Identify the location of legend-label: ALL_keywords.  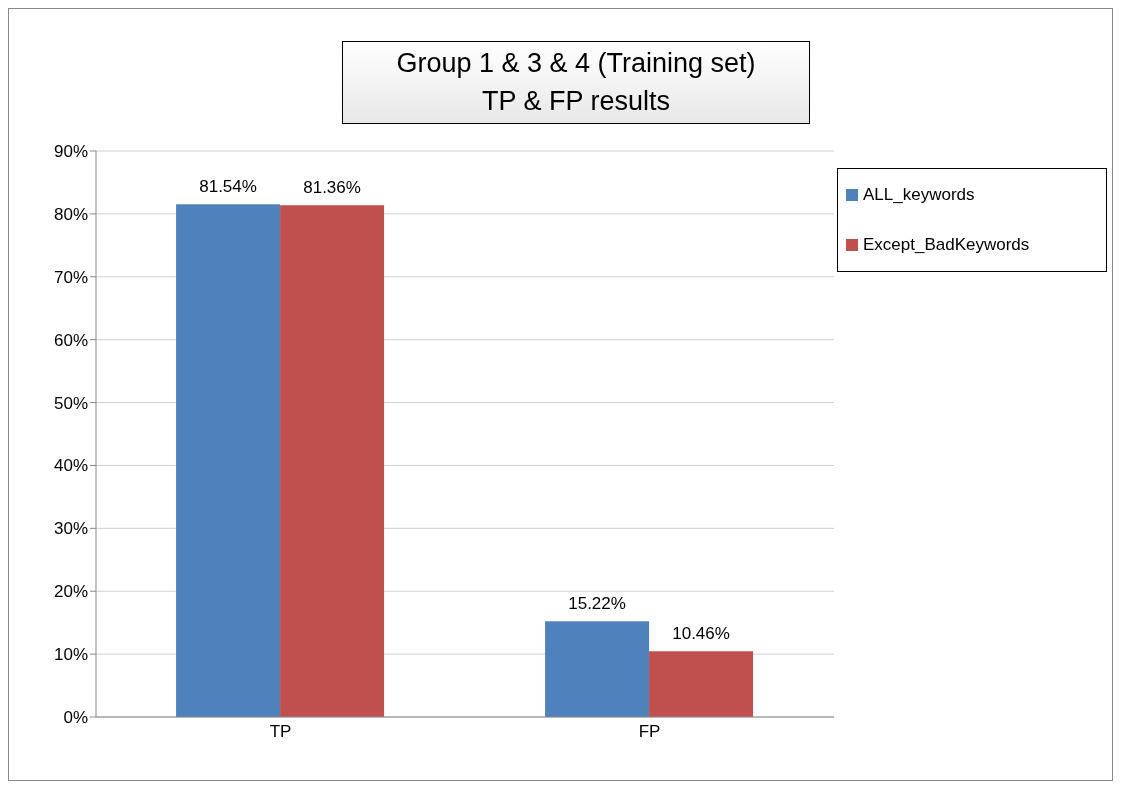
(919, 195).